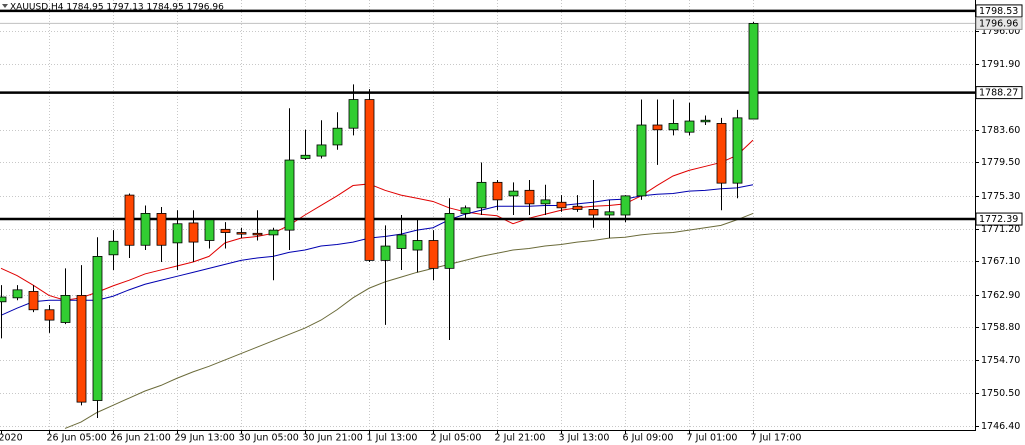  What do you see at coordinates (1000, 196) in the screenshot?
I see `y-tick-label: 1775.30` at bounding box center [1000, 196].